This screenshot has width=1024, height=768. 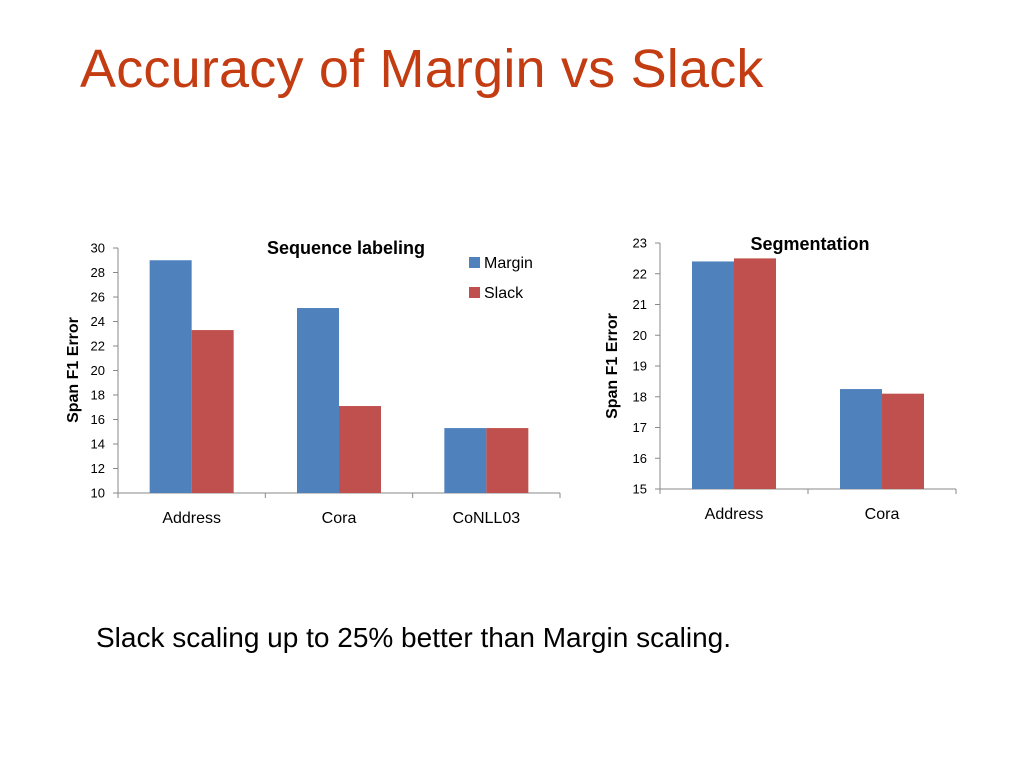 I want to click on y-tick-label: 23, so click(x=640, y=243).